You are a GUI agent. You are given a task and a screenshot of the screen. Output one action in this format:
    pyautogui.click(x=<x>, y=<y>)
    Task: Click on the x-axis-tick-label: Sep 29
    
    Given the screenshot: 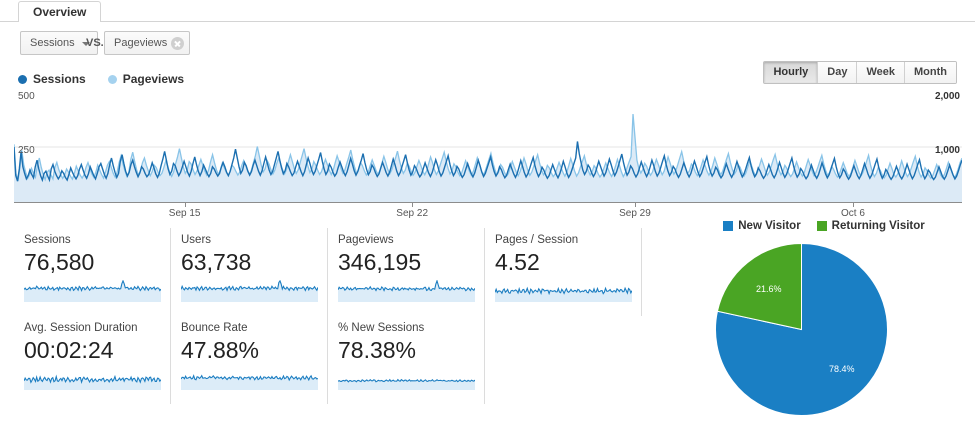 What is the action you would take?
    pyautogui.click(x=635, y=213)
    